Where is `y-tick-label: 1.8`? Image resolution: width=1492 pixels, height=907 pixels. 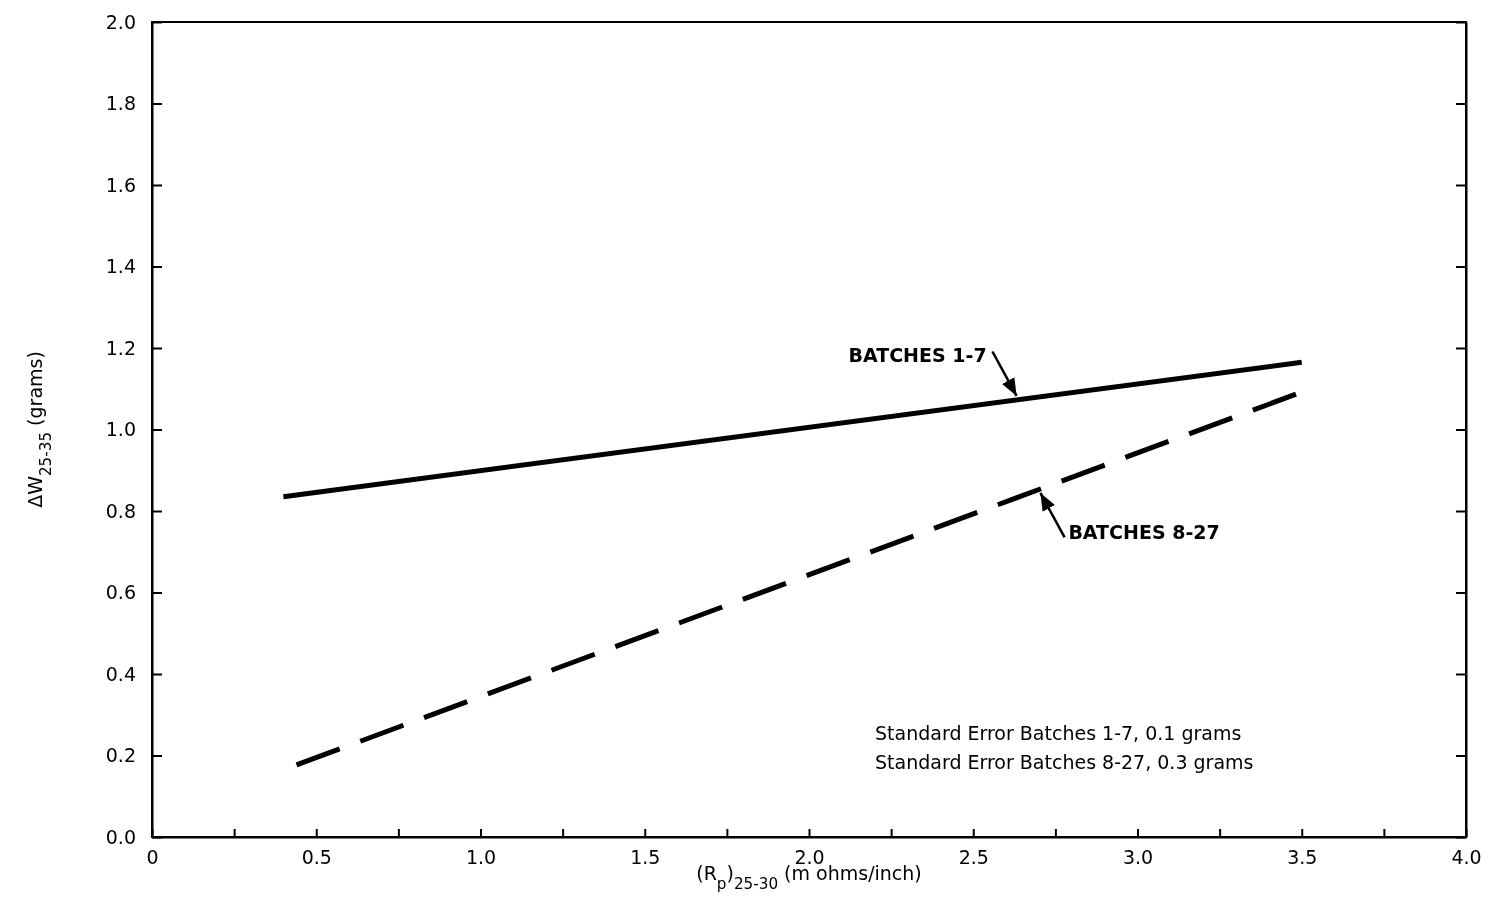
y-tick-label: 1.8 is located at coordinates (120, 103).